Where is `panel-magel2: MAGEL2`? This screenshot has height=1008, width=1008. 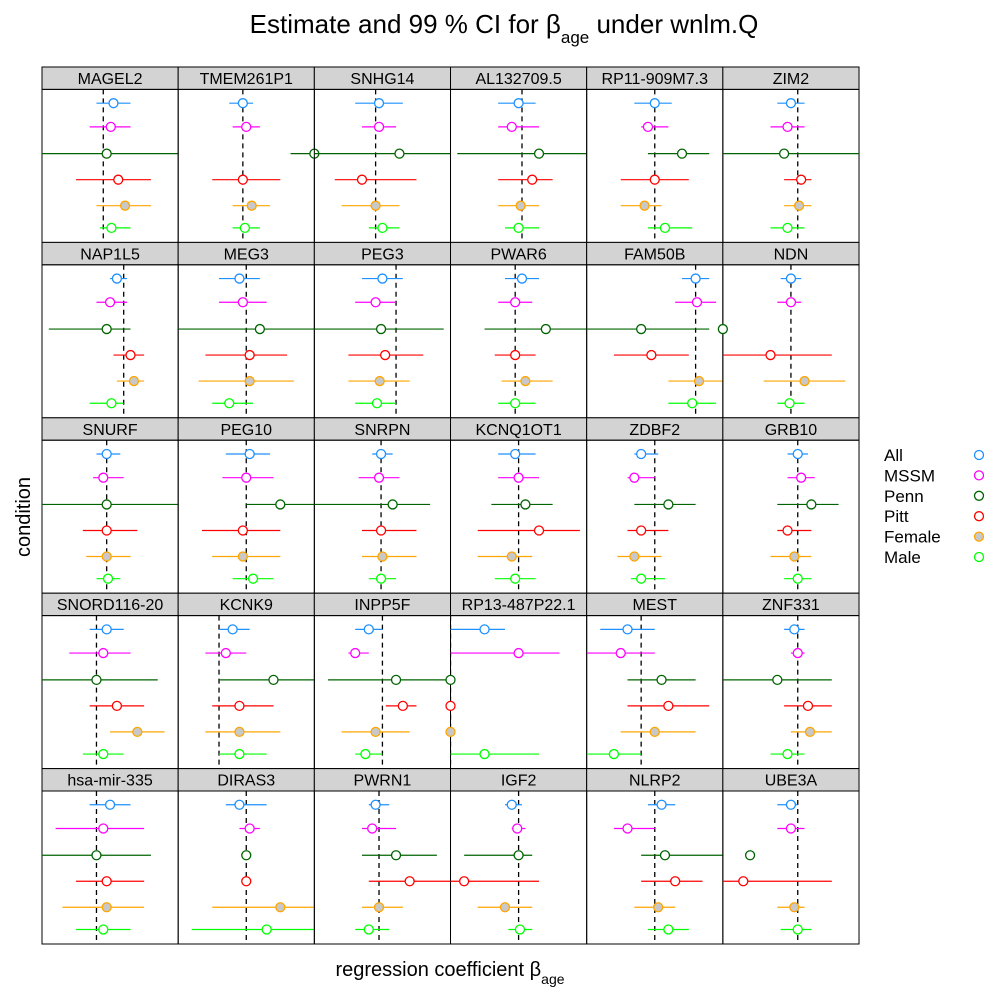
panel-magel2: MAGEL2 is located at coordinates (110, 154).